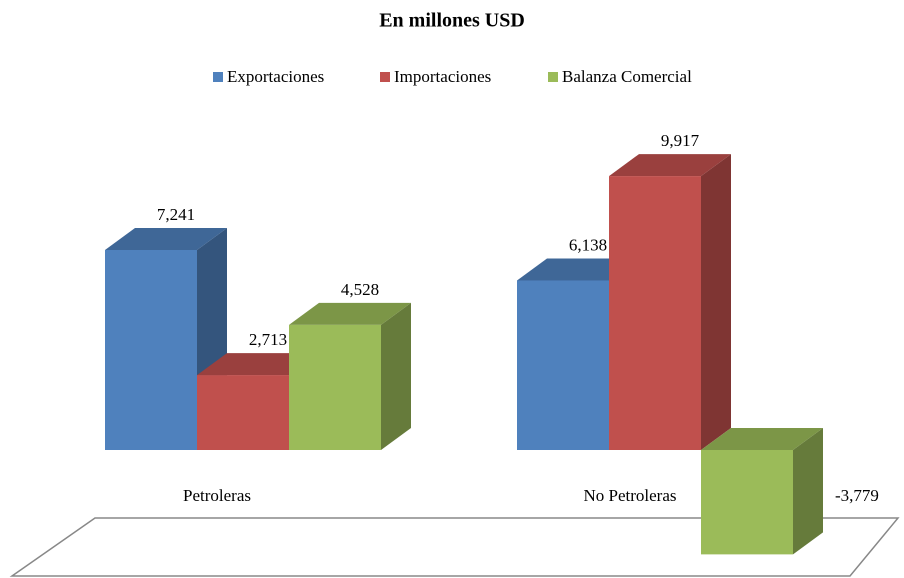 This screenshot has height=578, width=904. Describe the element at coordinates (454, 547) in the screenshot. I see `floor` at that location.